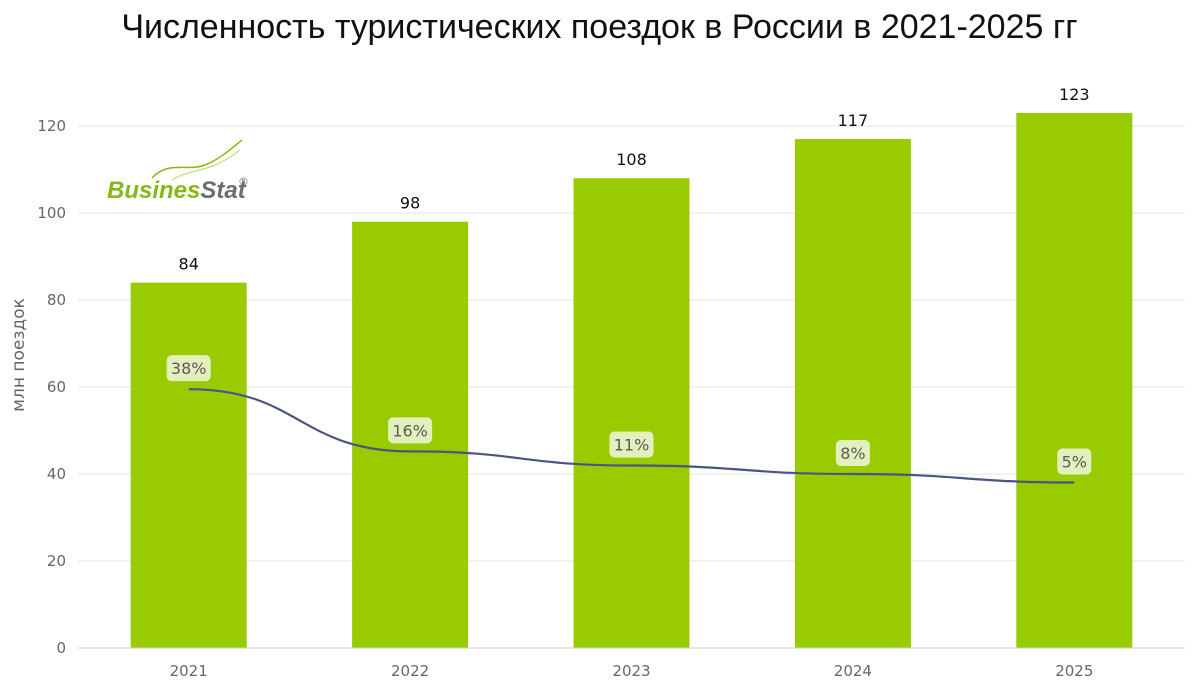  I want to click on bar-value-label: 98, so click(410, 203).